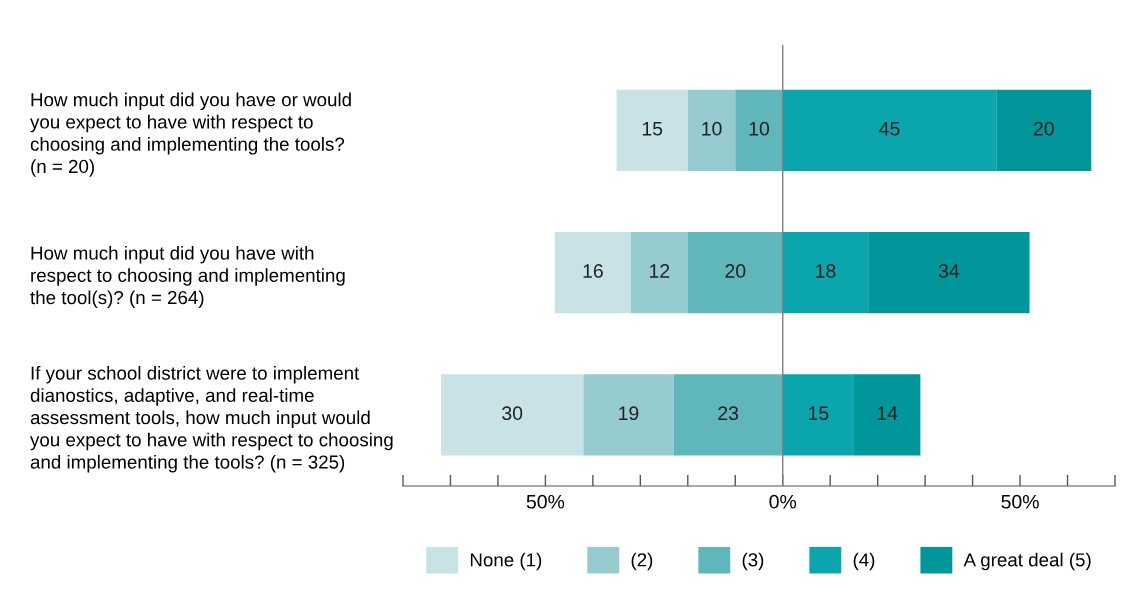  I want to click on y-tick-label: How much input did you have with respect to choosing and implementing the tool(s)? (n = 264), so click(187, 276).